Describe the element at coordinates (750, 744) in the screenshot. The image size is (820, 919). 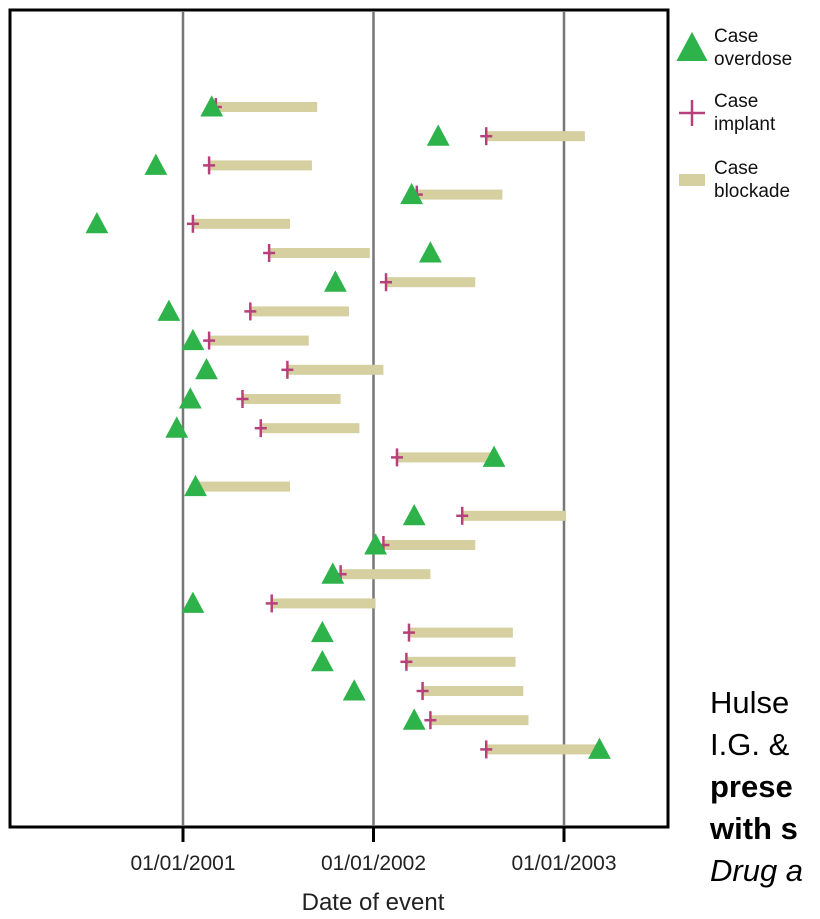
I see `citation-line-2: I.G. &` at that location.